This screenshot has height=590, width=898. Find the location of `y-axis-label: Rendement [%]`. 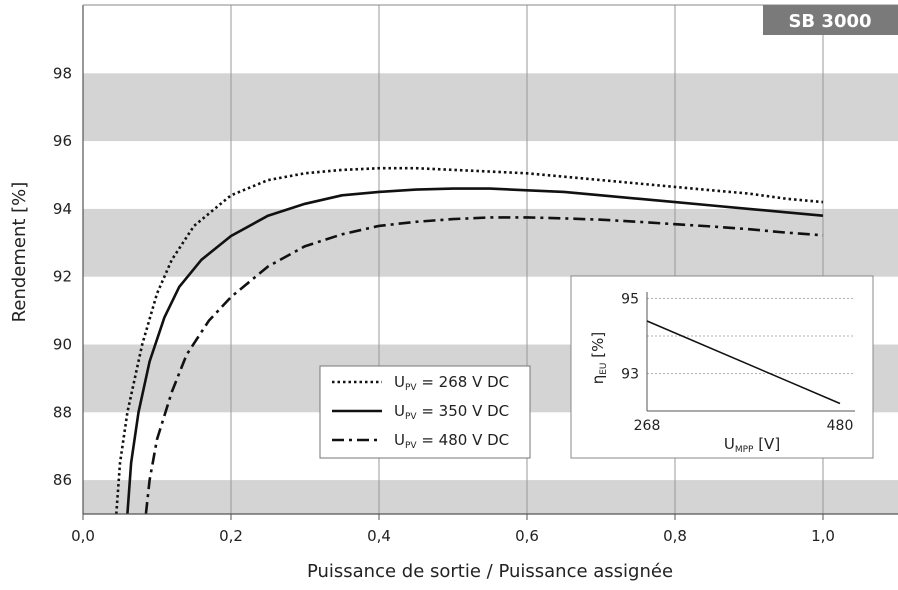

y-axis-label: Rendement [%] is located at coordinates (19, 252).